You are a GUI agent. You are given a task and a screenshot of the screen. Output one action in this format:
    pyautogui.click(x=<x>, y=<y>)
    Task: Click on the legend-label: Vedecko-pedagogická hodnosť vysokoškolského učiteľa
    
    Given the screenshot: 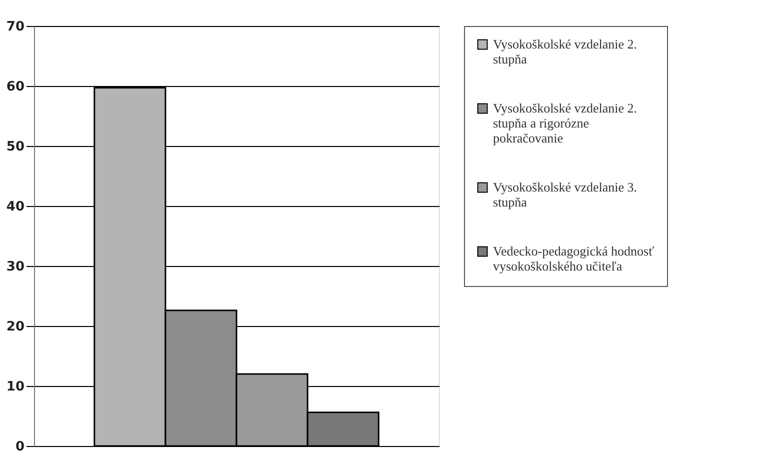 What is the action you would take?
    pyautogui.click(x=574, y=259)
    